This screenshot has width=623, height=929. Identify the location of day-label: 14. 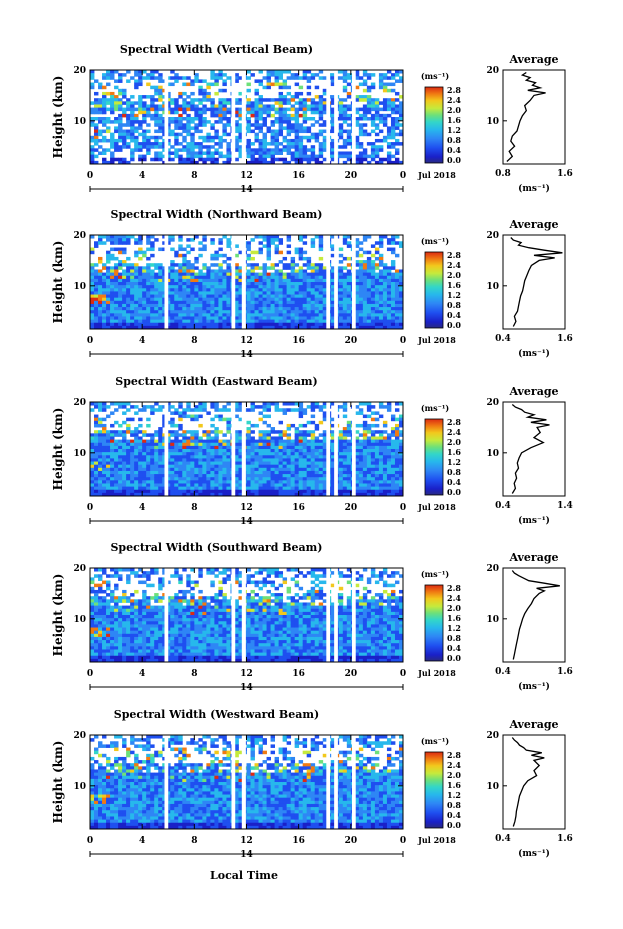
(246, 355).